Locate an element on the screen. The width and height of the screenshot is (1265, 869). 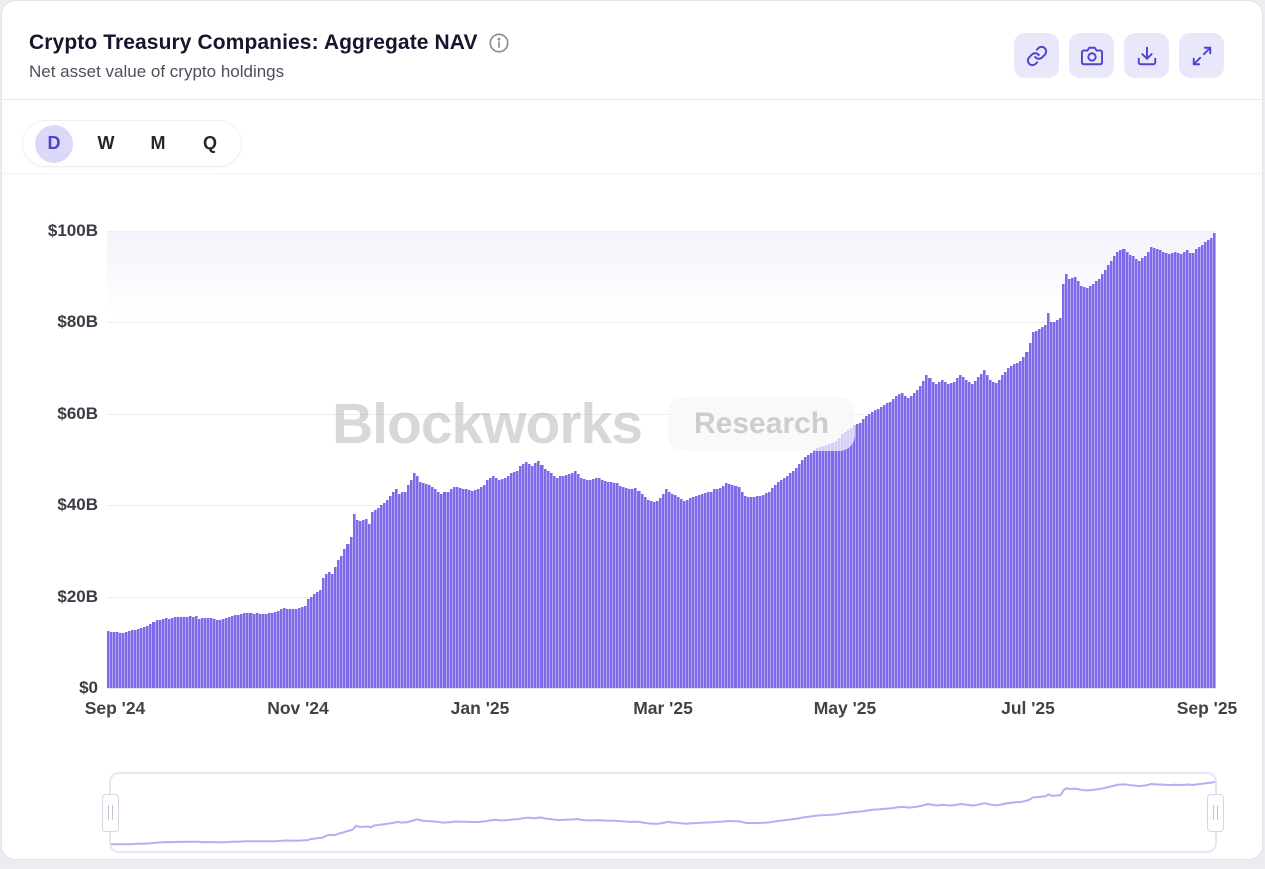
range-selector is located at coordinates (663, 812).